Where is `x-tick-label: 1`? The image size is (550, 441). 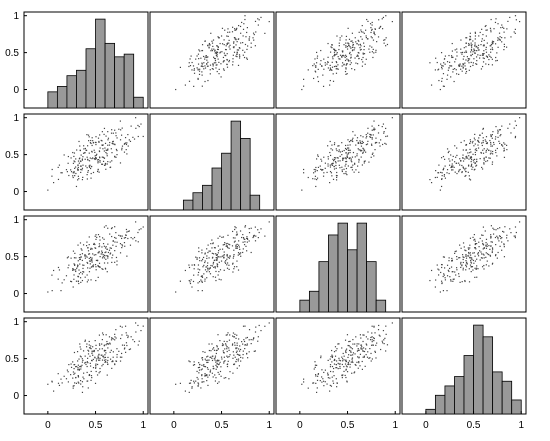
x-tick-label: 1 is located at coordinates (269, 425).